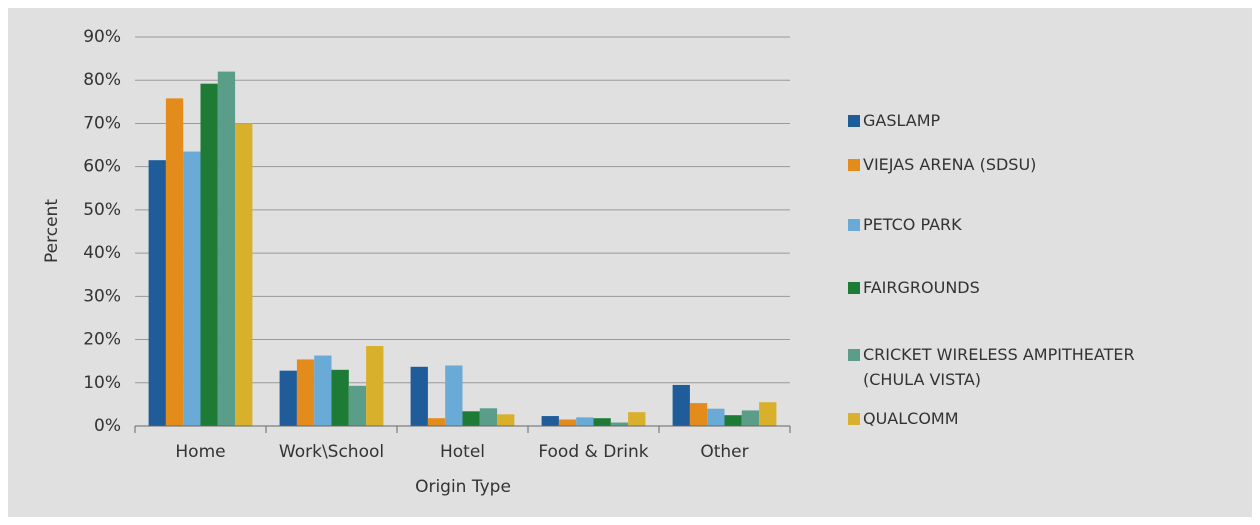  Describe the element at coordinates (102, 80) in the screenshot. I see `y-tick-label: 80%` at that location.